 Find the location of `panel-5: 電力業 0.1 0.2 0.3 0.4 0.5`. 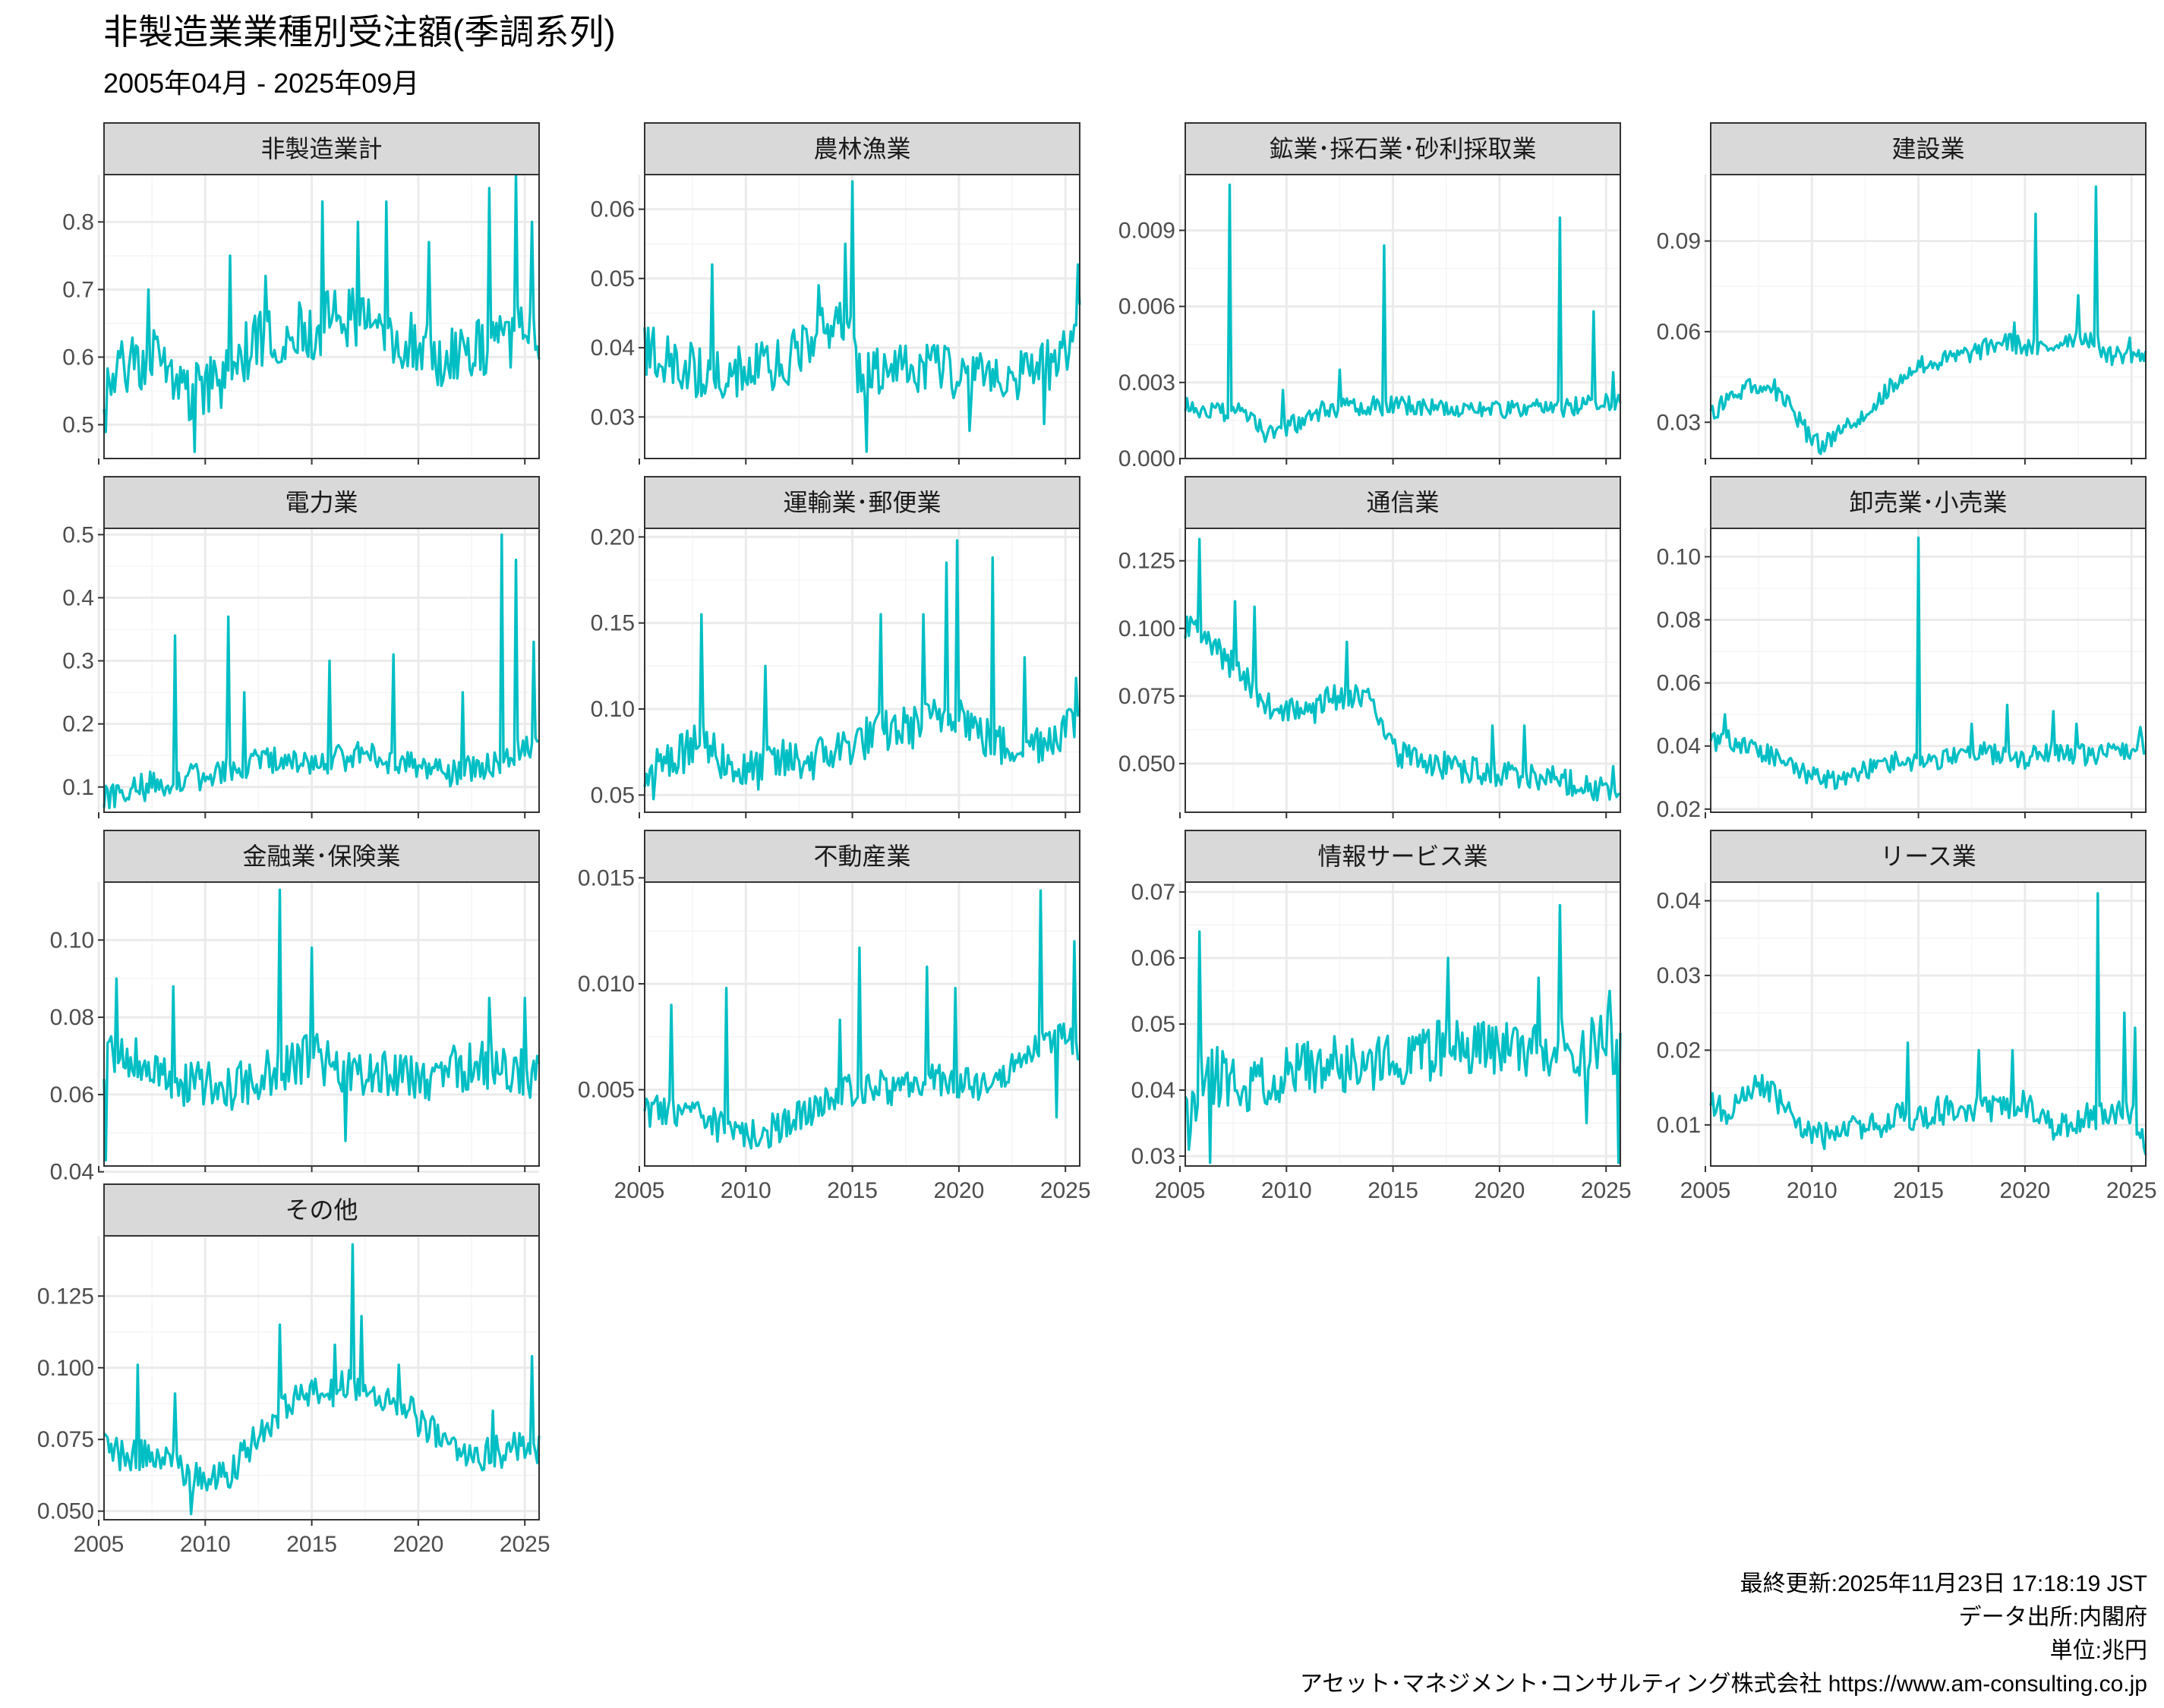

panel-5: 電力業 0.1 0.2 0.3 0.4 0.5 is located at coordinates (301, 647).